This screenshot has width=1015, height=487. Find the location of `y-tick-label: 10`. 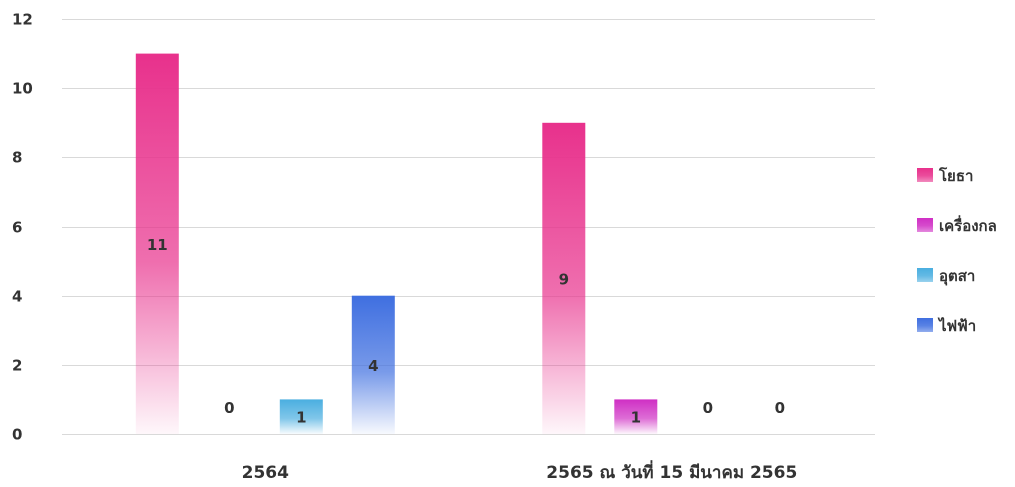

y-tick-label: 10 is located at coordinates (22, 89).